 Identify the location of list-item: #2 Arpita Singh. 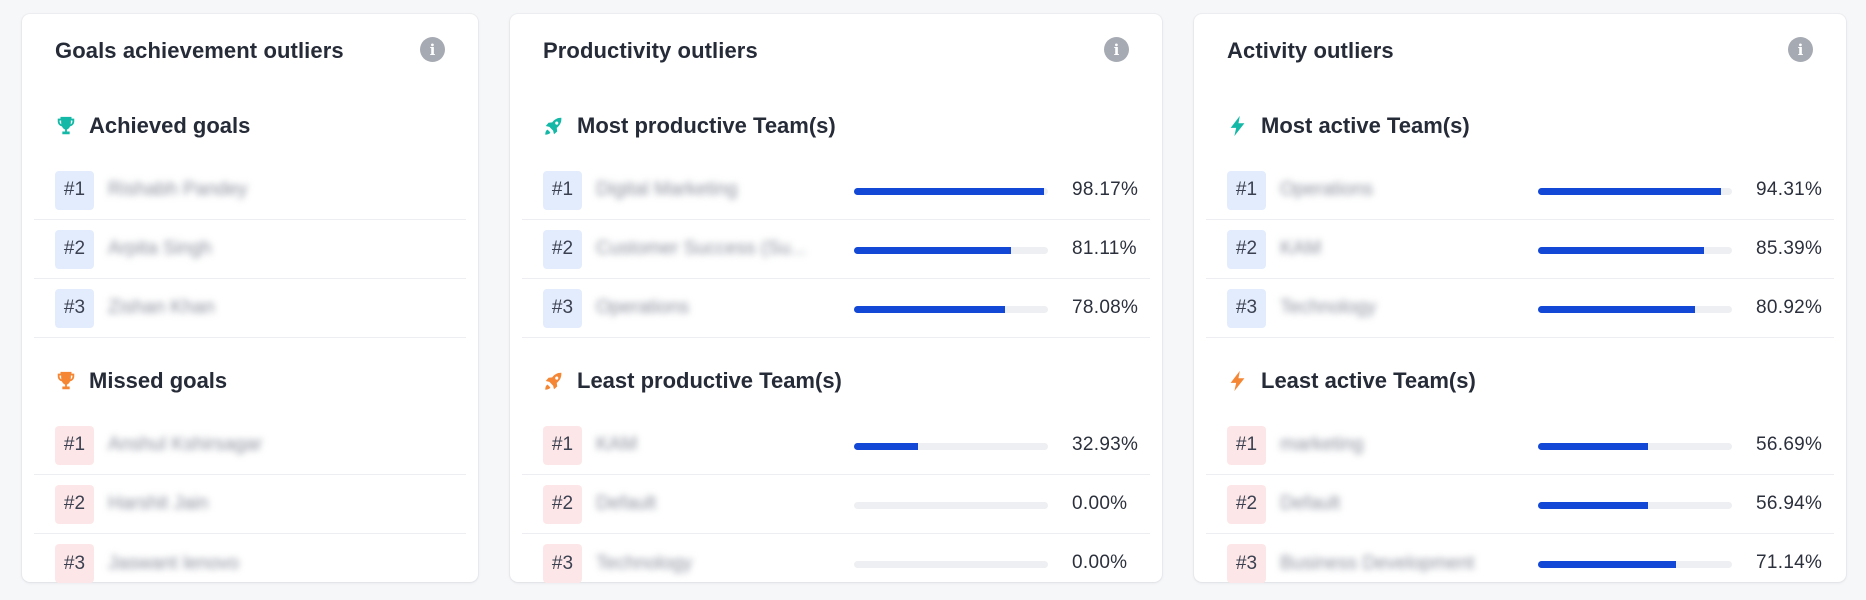
(250, 249).